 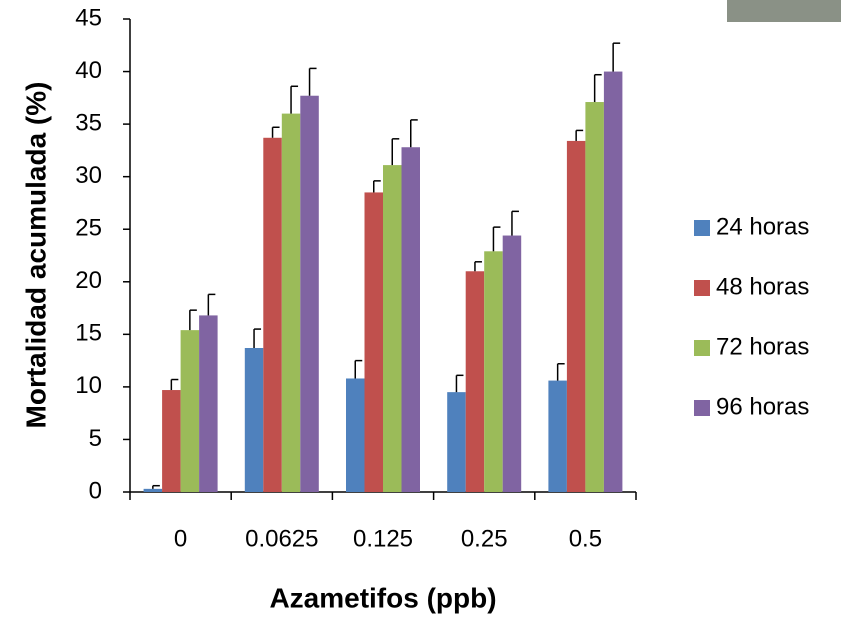 What do you see at coordinates (95, 490) in the screenshot?
I see `y-tick-label: 0` at bounding box center [95, 490].